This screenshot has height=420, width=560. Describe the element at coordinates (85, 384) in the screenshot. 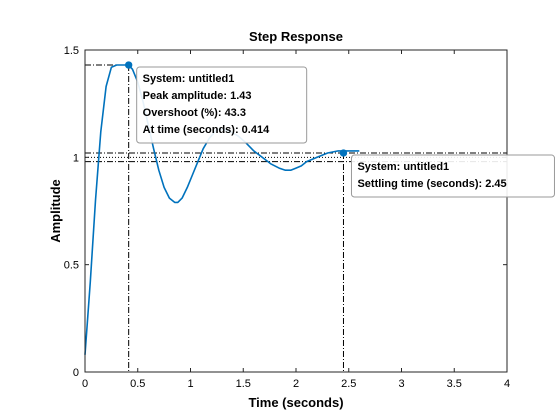

I see `x-tick-label: 0` at that location.